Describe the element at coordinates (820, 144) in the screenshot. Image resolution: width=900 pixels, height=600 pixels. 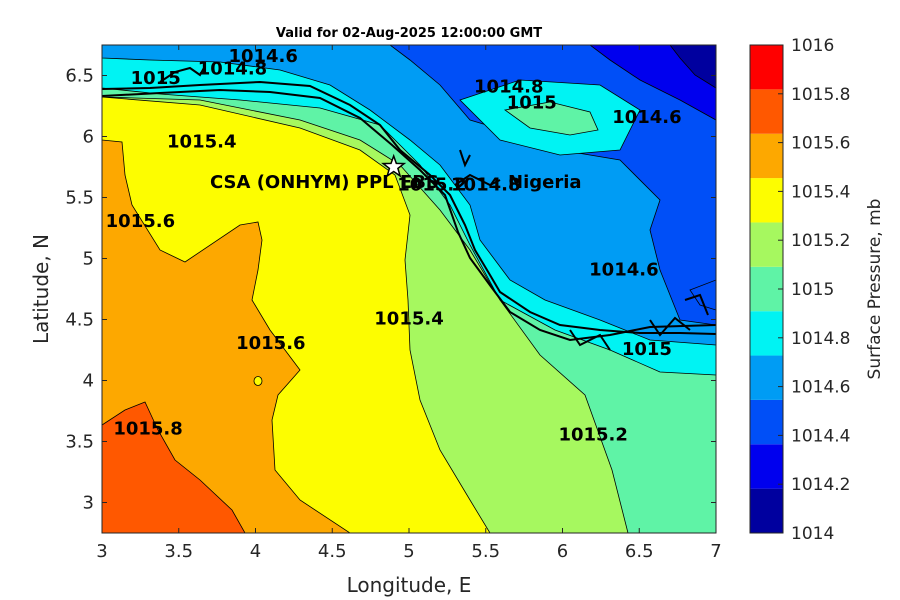
I see `colorbar-tick-label: 1015.6` at that location.